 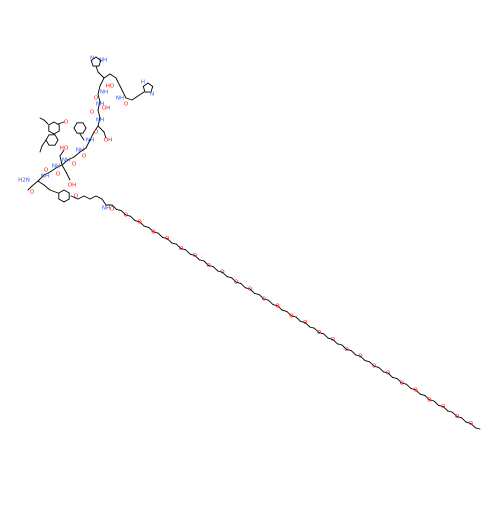 I want to click on linker-bond, so click(x=93, y=197).